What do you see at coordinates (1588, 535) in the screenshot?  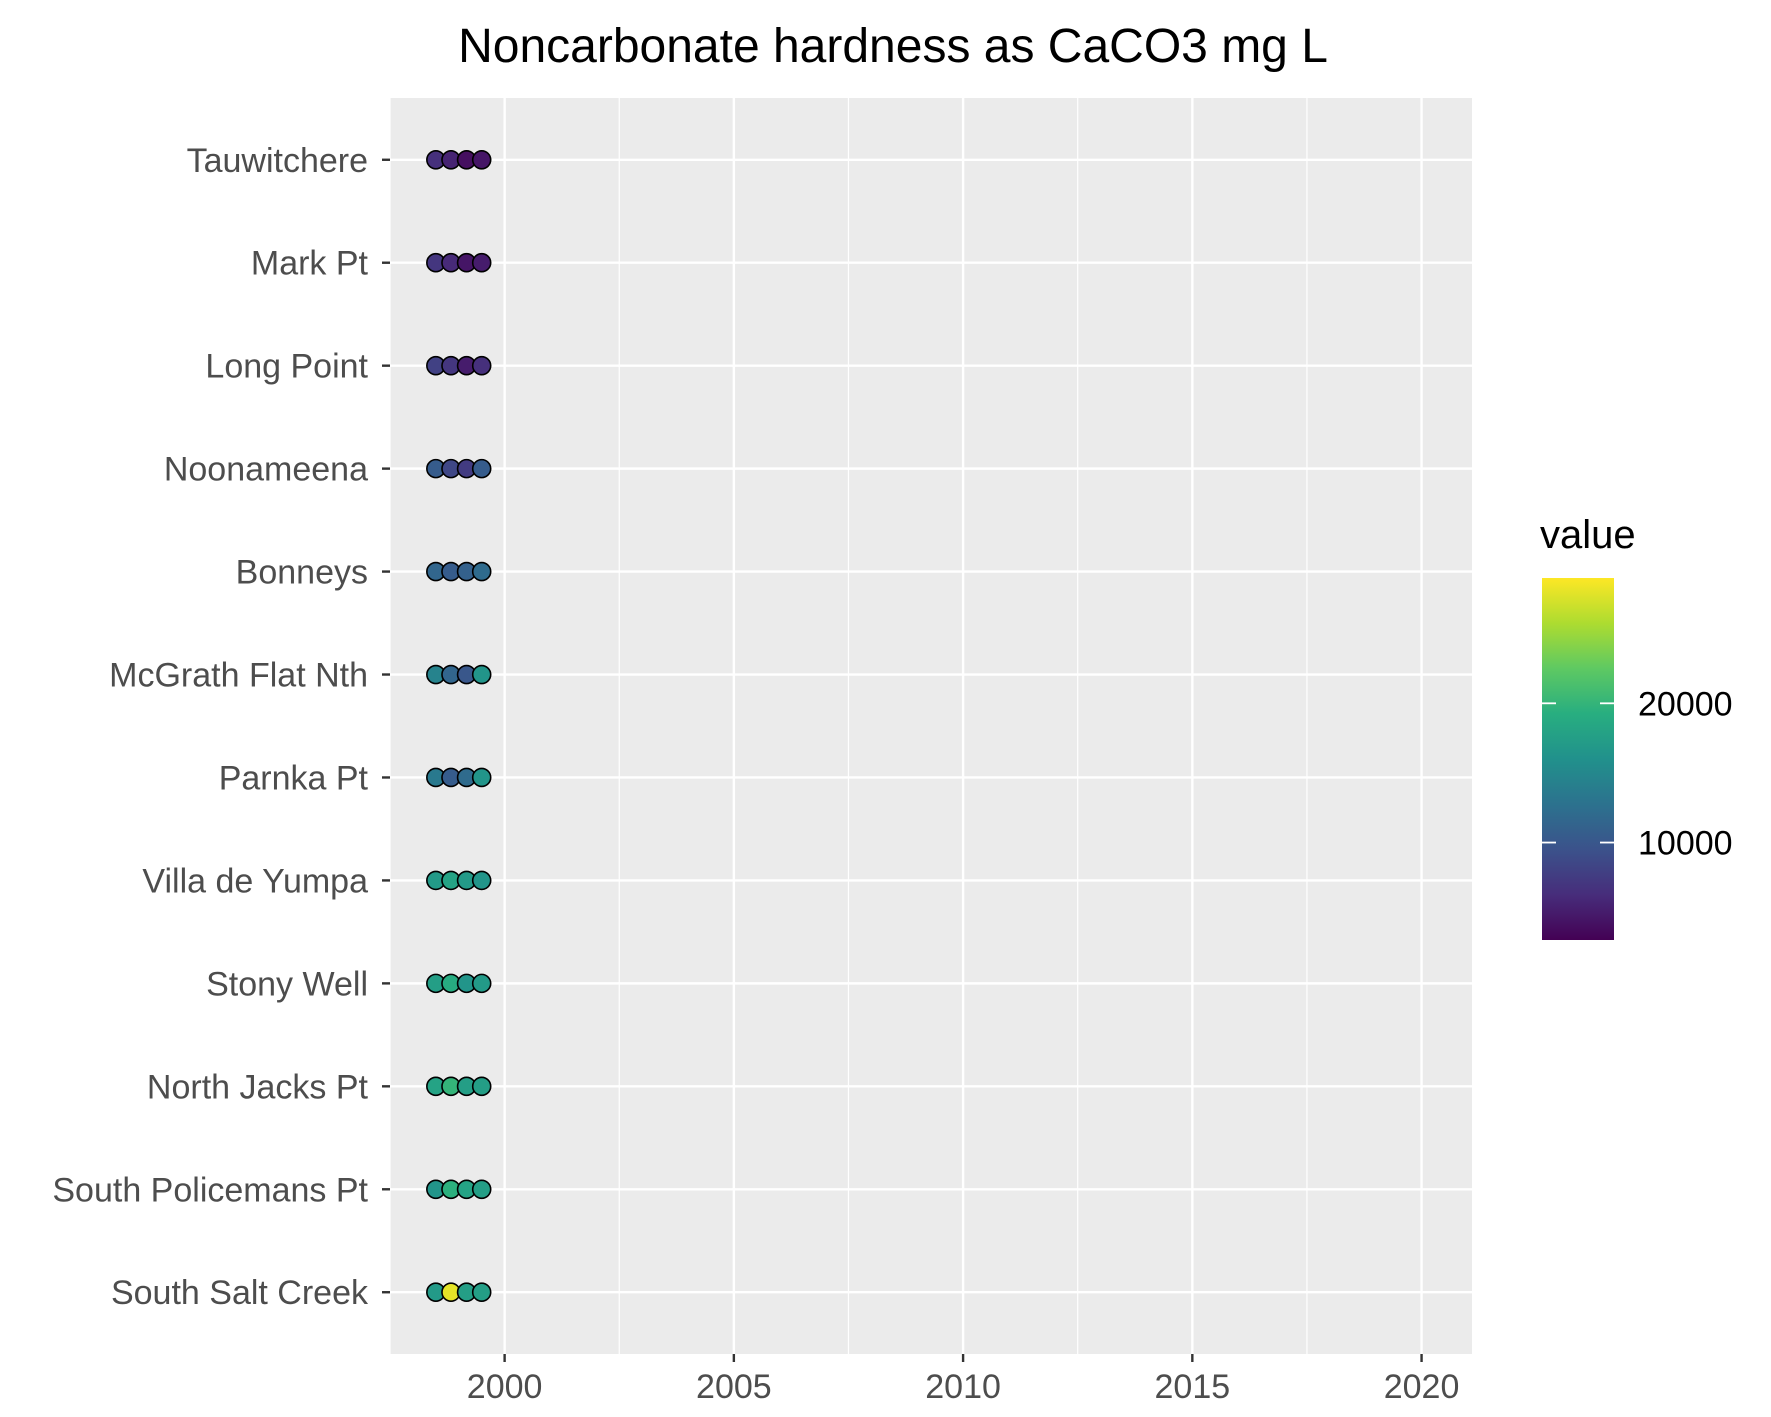 I see `legend-title: value` at bounding box center [1588, 535].